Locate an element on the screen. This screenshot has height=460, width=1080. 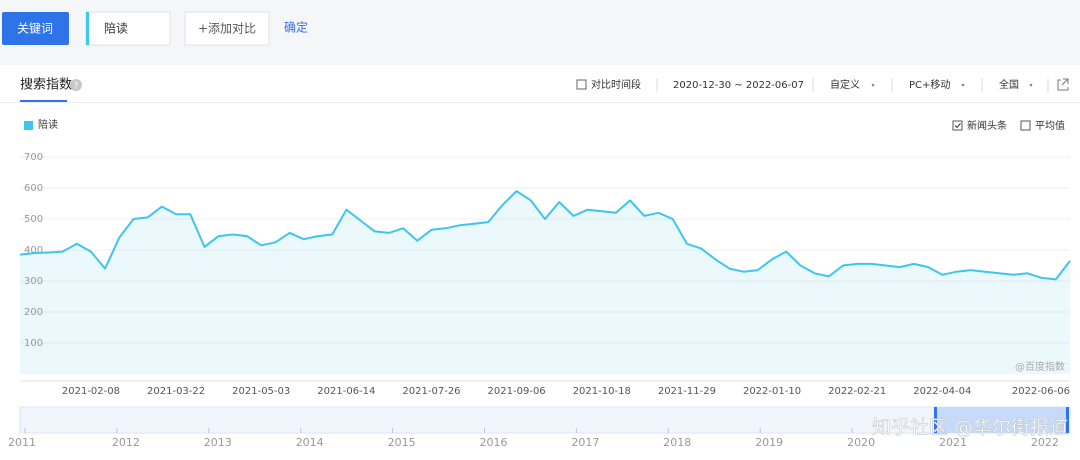
x-tick-label: 2021-06-14 is located at coordinates (346, 391).